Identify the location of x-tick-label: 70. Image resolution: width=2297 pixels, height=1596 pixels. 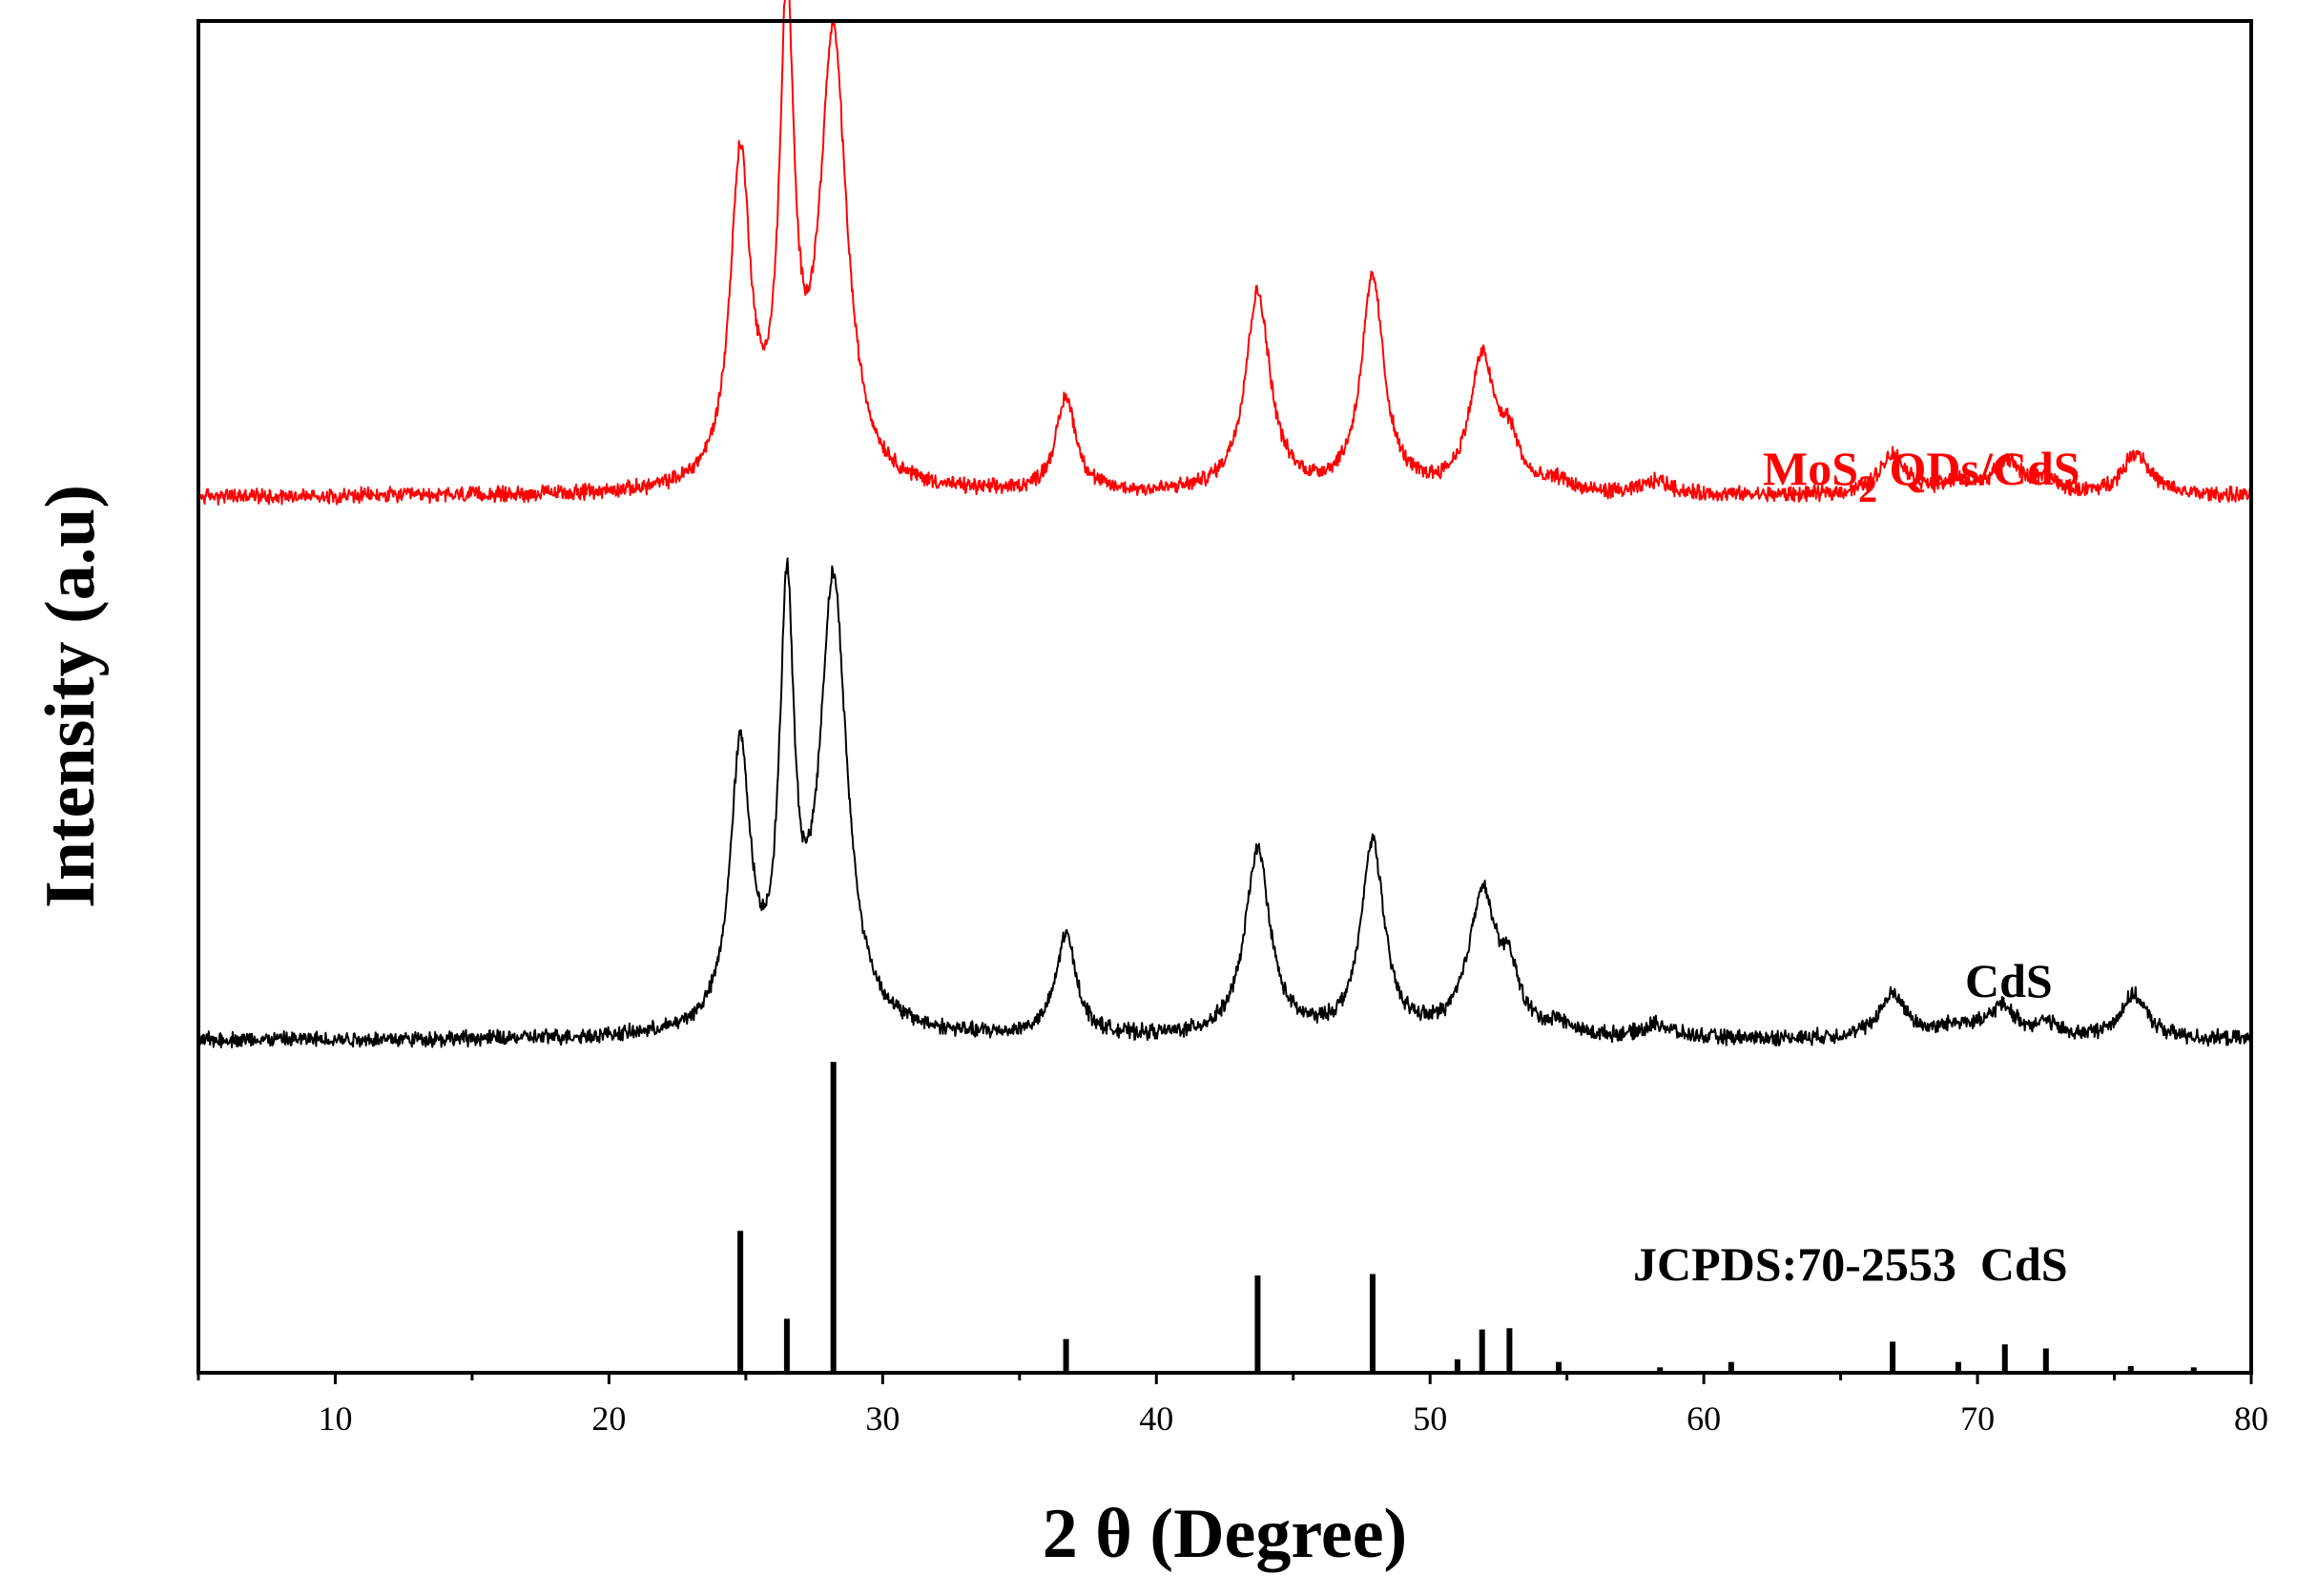
(1978, 1418).